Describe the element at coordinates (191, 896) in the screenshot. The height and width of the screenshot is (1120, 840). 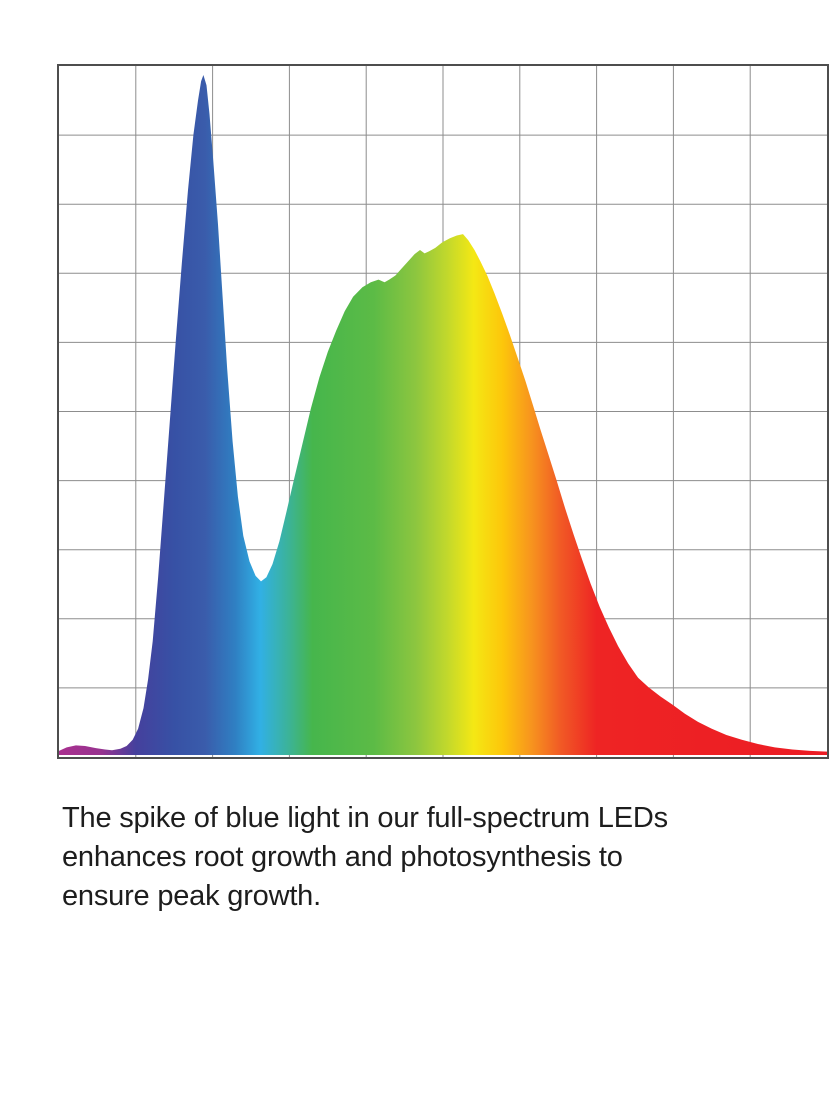
I see `caption-line-3: ensure peak growth.` at that location.